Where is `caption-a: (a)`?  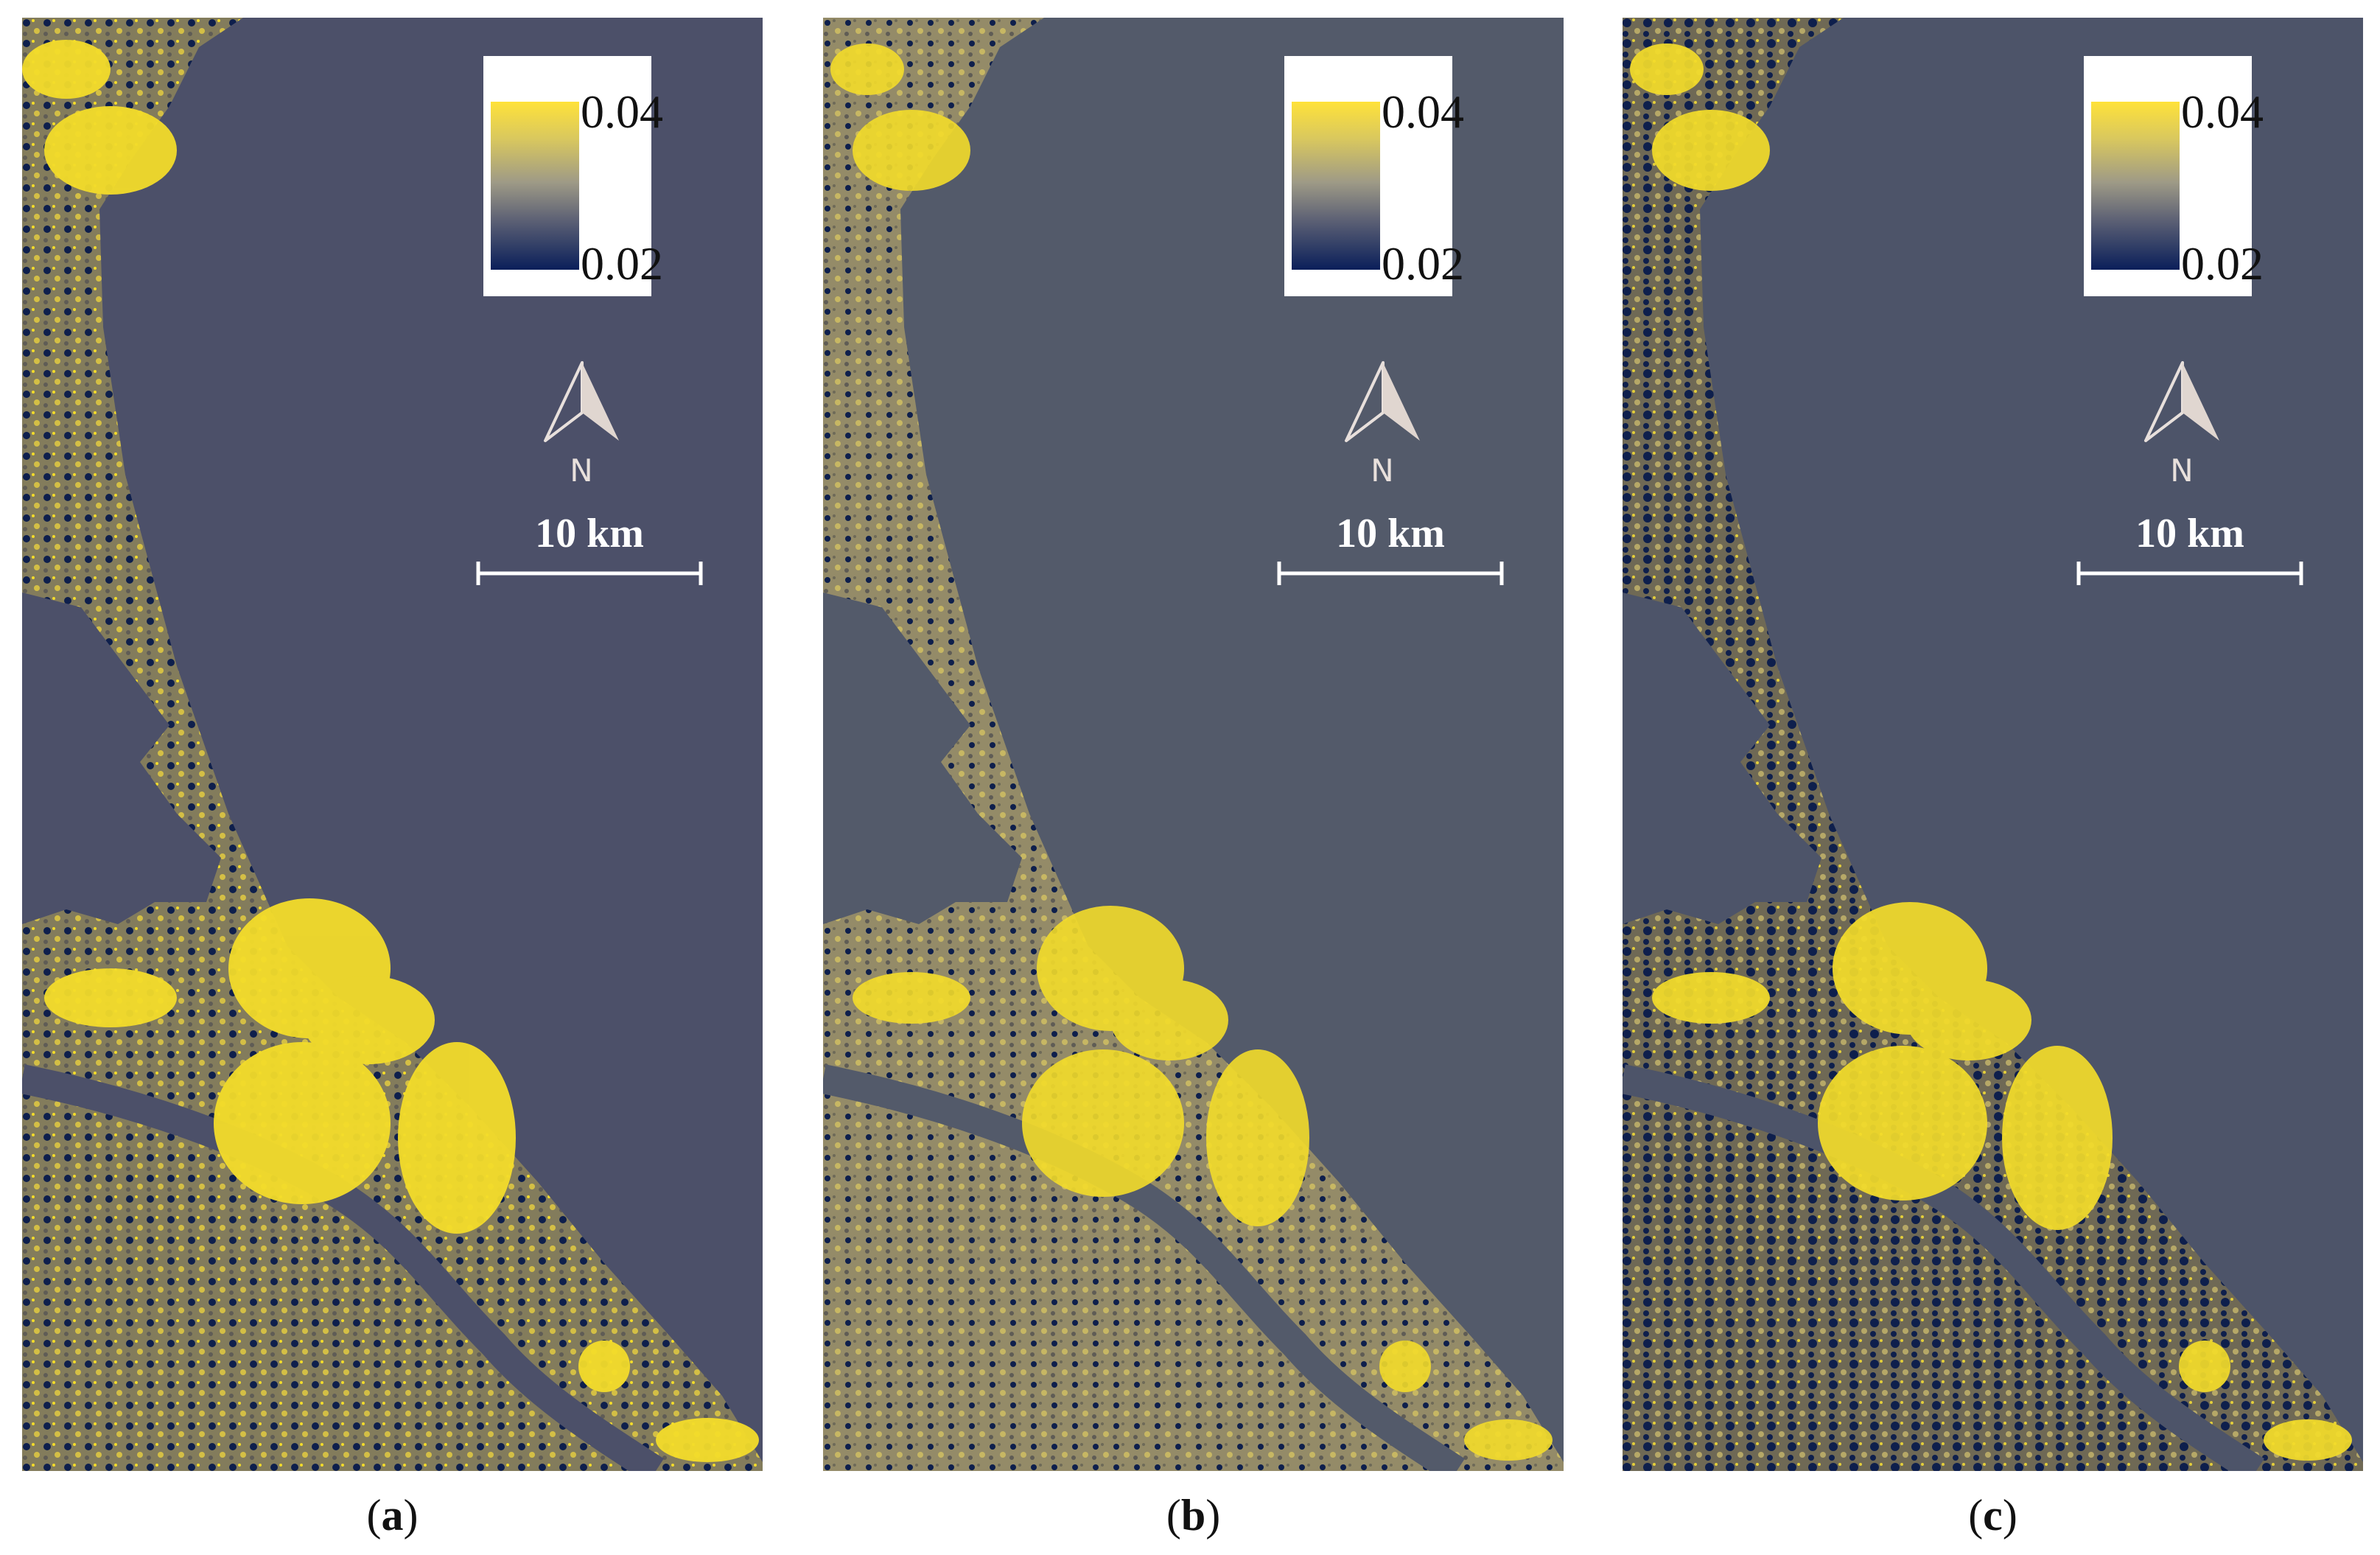 caption-a: (a) is located at coordinates (392, 1515).